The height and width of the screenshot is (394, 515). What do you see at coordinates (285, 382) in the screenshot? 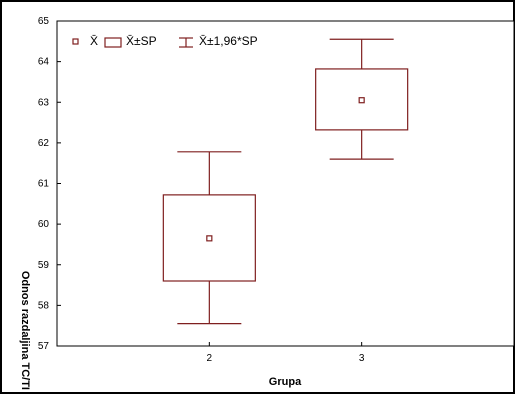
I see `x-axis-title: Grupa` at bounding box center [285, 382].